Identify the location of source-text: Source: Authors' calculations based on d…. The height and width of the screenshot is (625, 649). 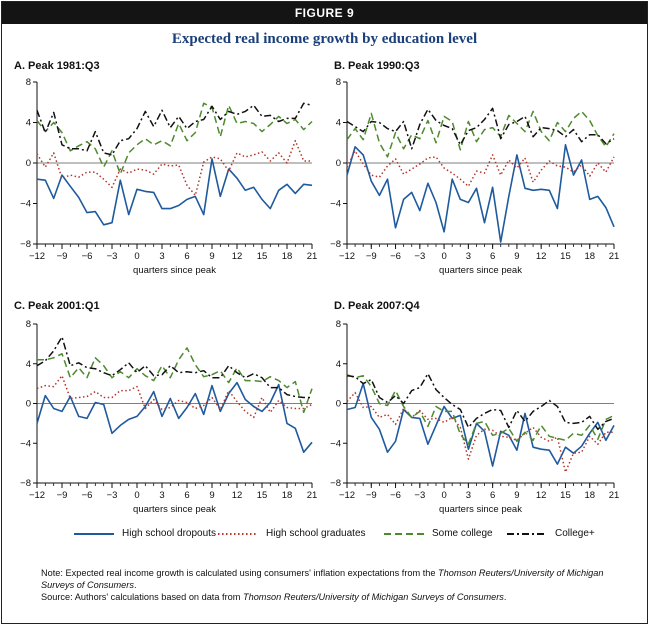
(142, 597).